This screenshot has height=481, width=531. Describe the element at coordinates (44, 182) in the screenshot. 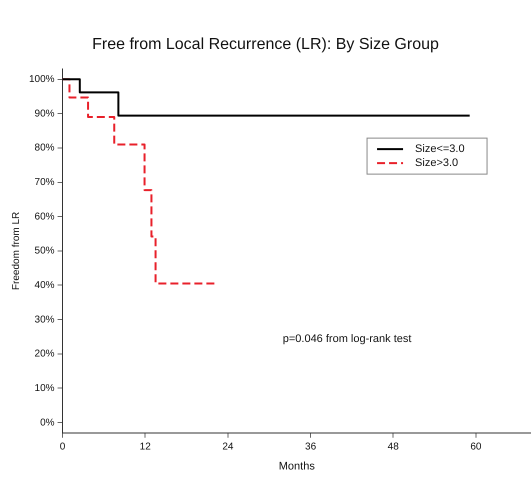

I see `y-tick-label: 70%` at that location.